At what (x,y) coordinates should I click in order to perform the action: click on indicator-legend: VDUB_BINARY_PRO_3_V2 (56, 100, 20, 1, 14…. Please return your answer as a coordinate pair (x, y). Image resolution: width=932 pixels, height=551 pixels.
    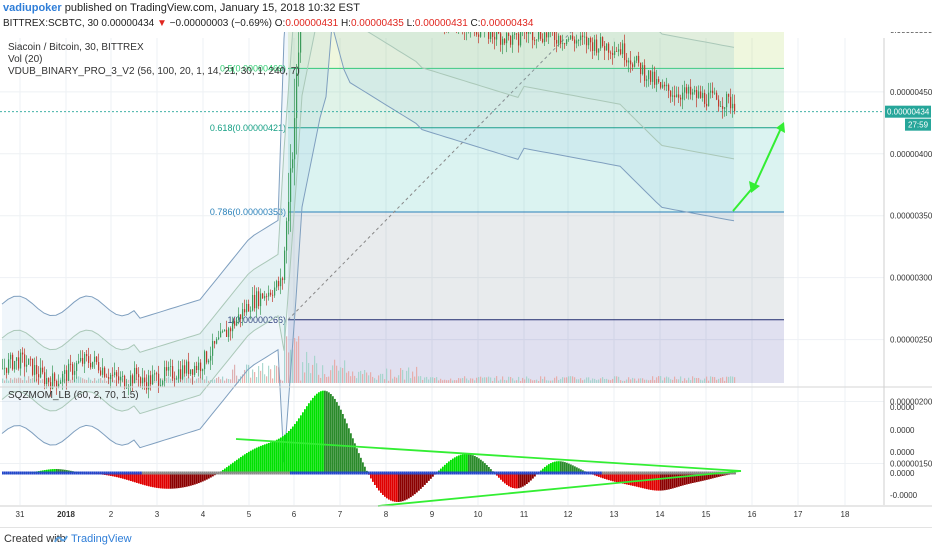
    Looking at the image, I should click on (154, 72).